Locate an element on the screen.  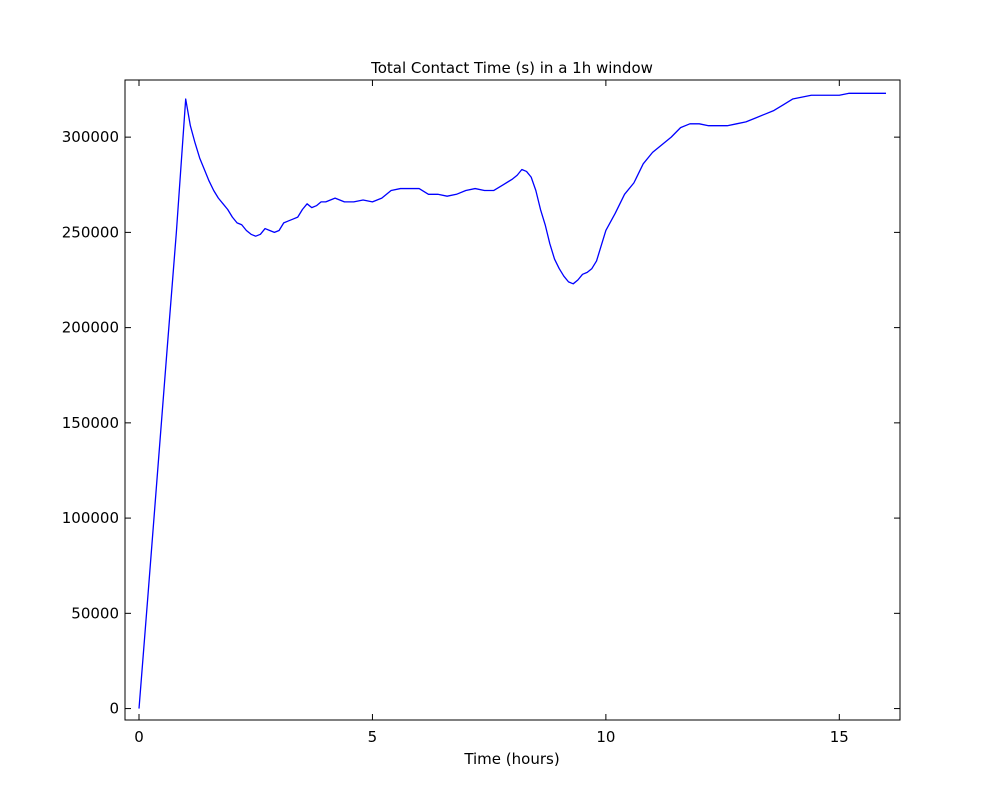
x-tick-label: 10 is located at coordinates (605, 737).